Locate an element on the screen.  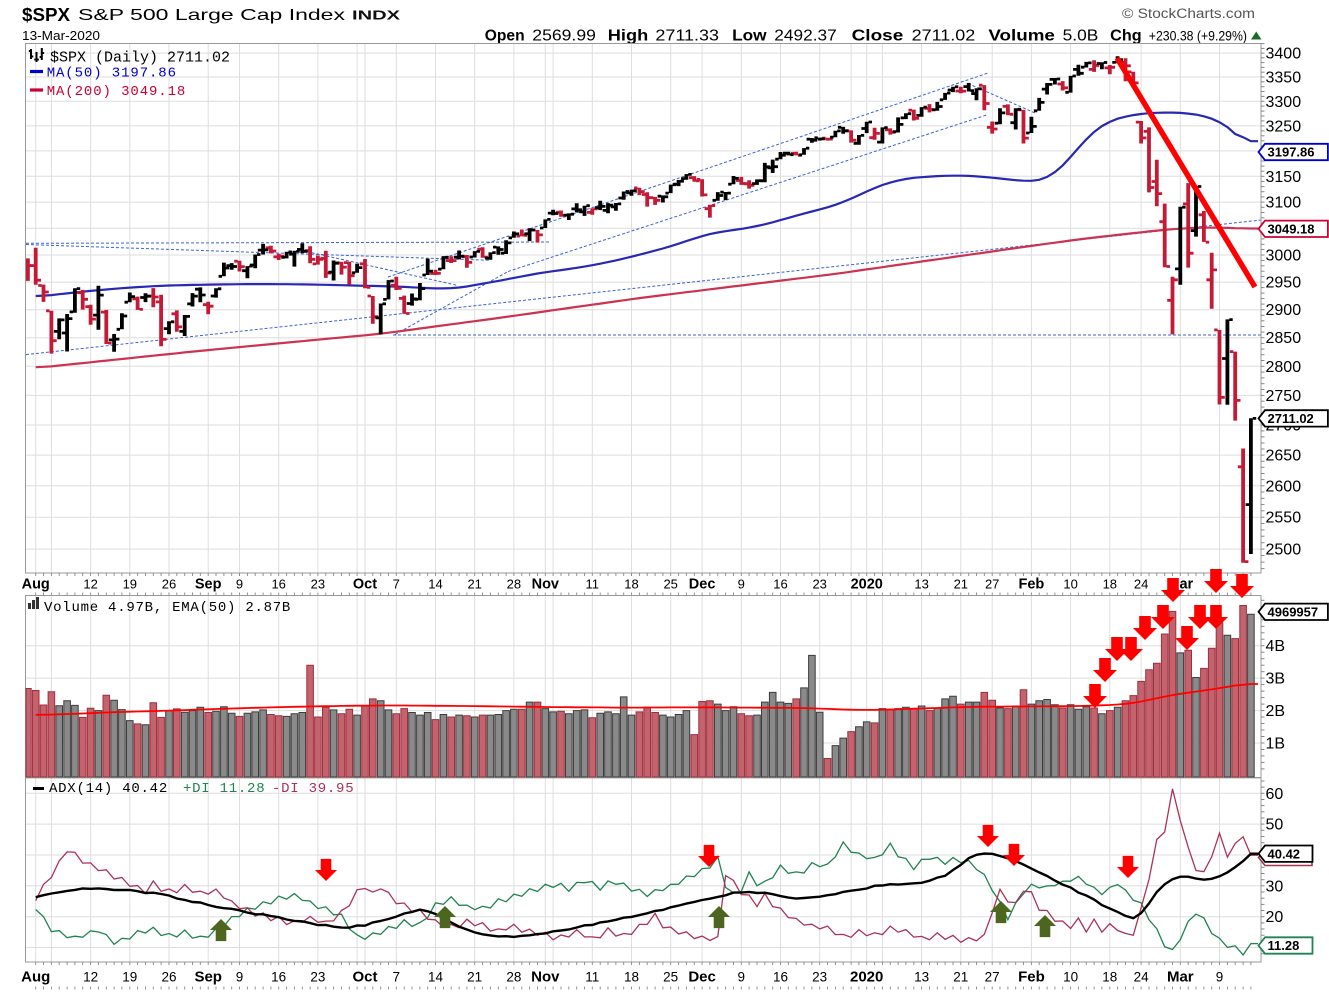
svg-text: Low is located at coordinates (750, 36).